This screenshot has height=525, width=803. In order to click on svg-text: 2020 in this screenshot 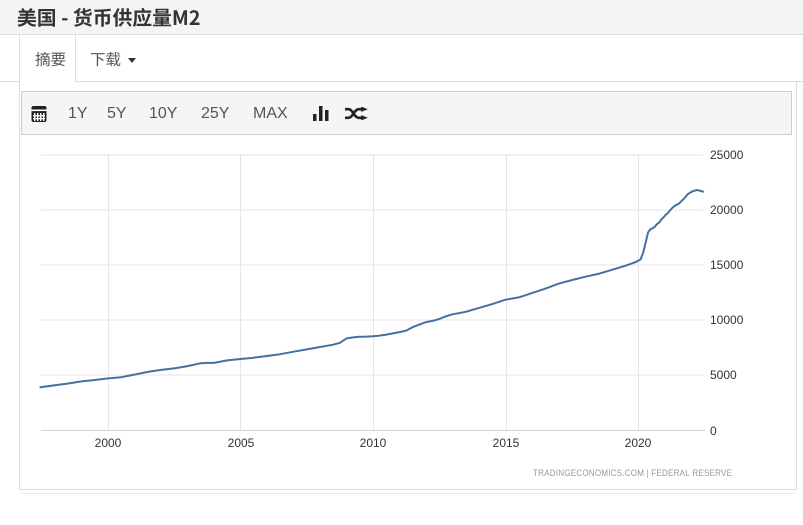, I will do `click(638, 443)`.